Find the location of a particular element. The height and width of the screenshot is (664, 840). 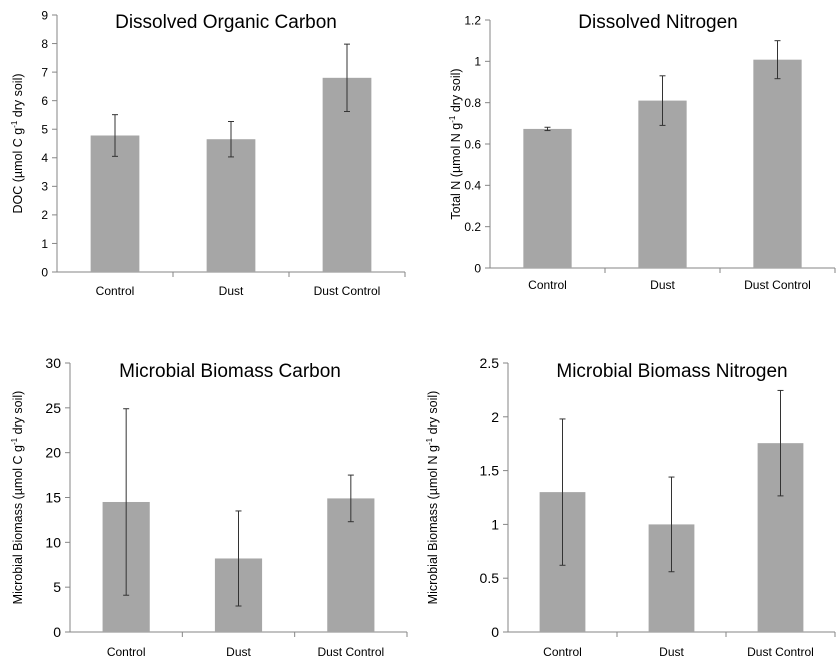

y-tick-label: 30 is located at coordinates (53, 363).